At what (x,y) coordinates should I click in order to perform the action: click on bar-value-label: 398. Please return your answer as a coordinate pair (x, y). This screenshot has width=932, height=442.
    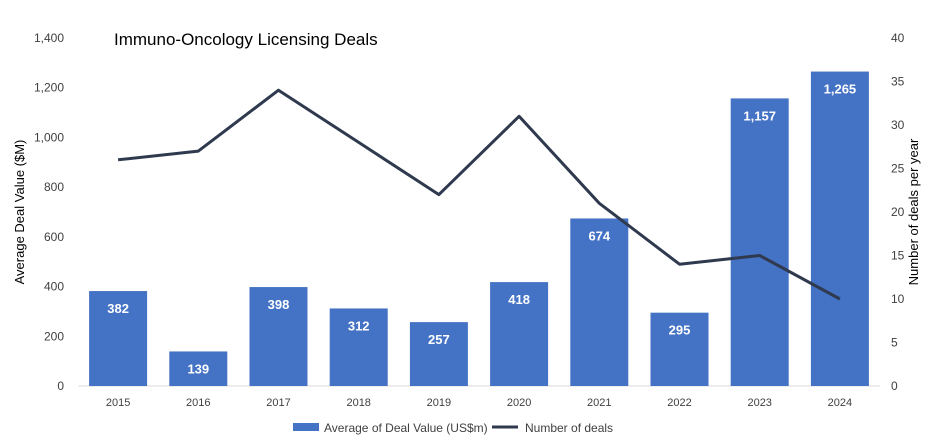
    Looking at the image, I should click on (279, 304).